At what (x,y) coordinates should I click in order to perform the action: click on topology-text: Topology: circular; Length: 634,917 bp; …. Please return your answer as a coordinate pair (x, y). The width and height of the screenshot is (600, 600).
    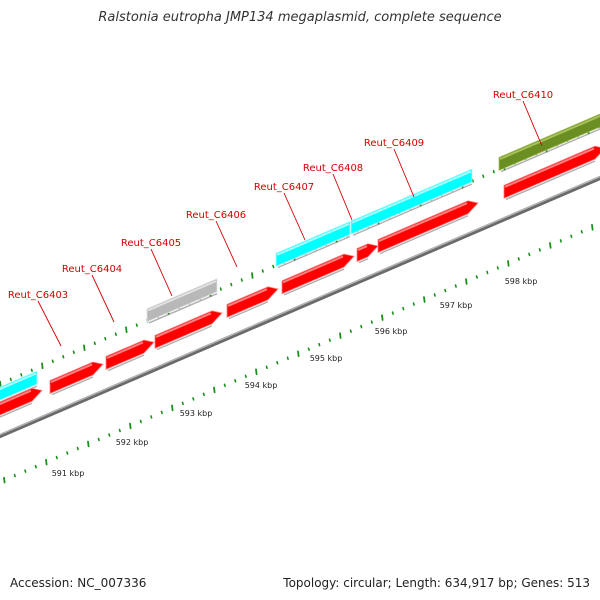
    Looking at the image, I should click on (436, 583).